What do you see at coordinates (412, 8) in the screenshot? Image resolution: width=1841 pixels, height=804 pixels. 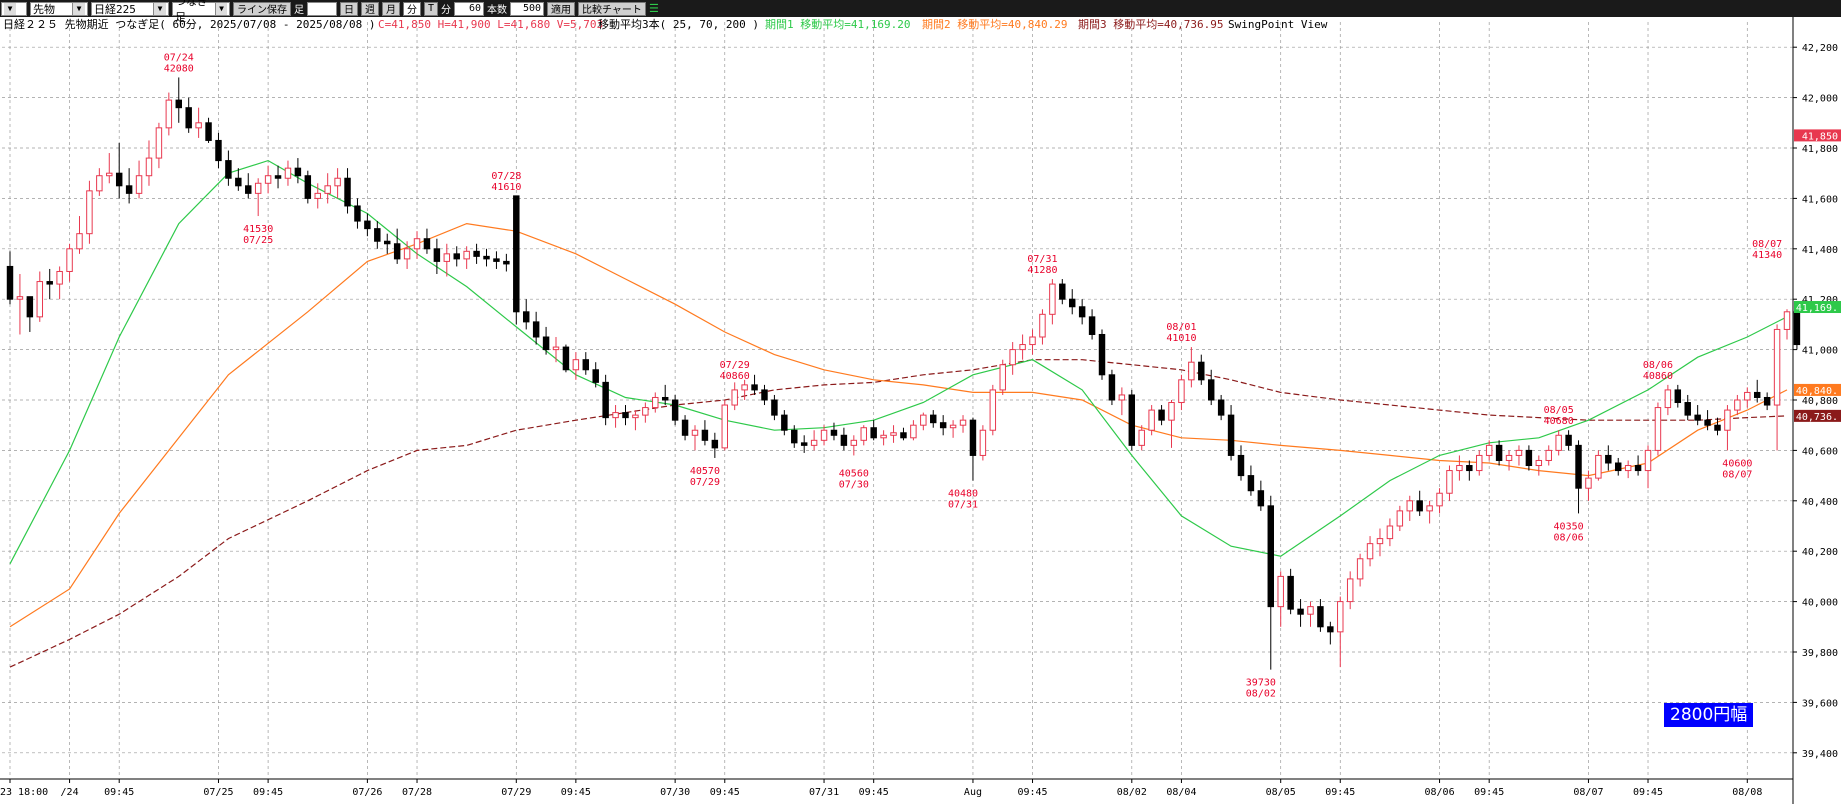 I see `period-minute-button: 分` at bounding box center [412, 8].